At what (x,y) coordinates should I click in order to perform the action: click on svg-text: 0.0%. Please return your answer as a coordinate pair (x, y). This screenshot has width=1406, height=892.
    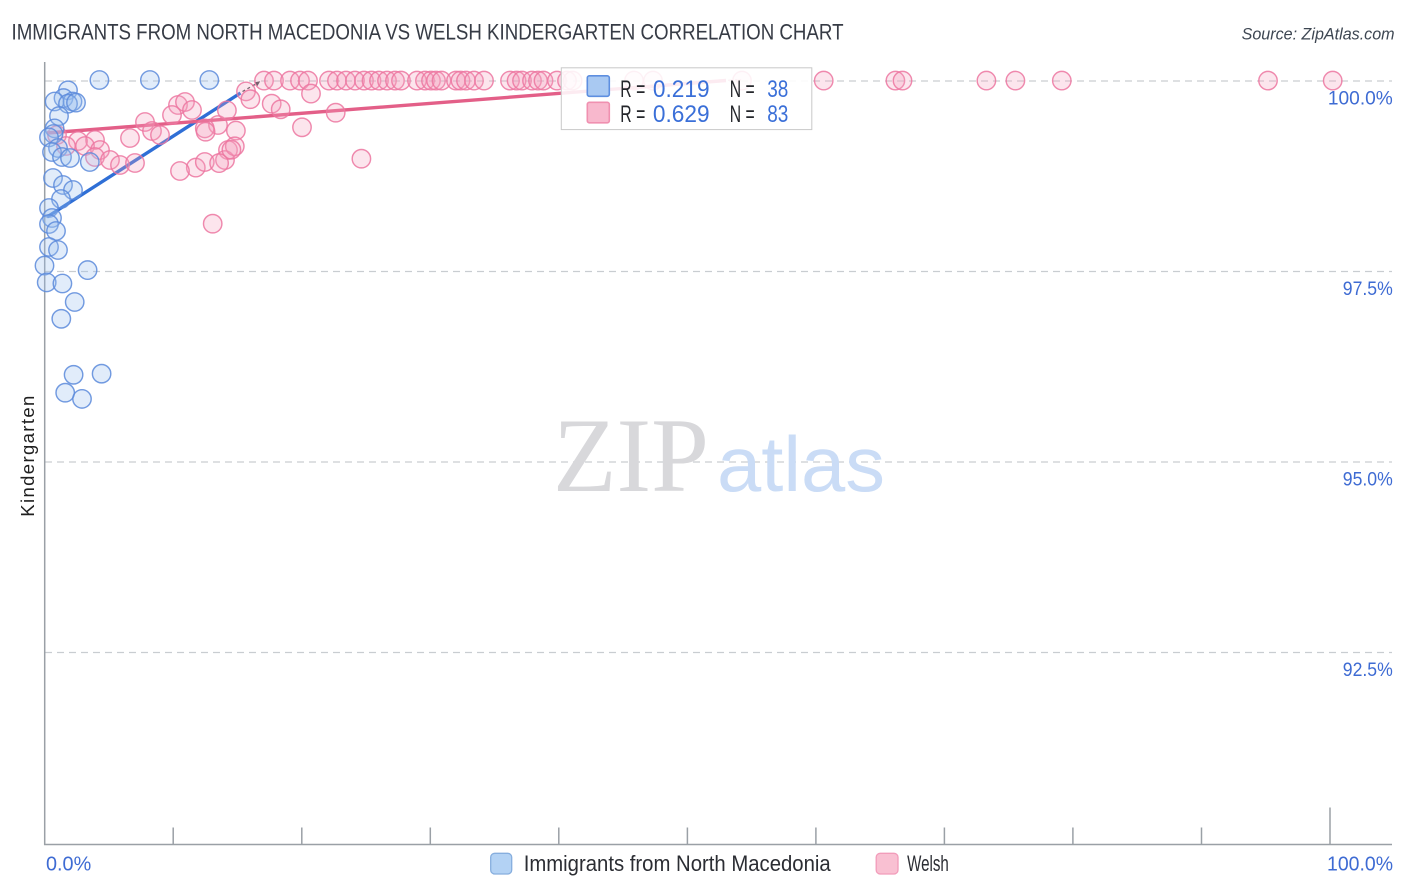
    Looking at the image, I should click on (68, 865).